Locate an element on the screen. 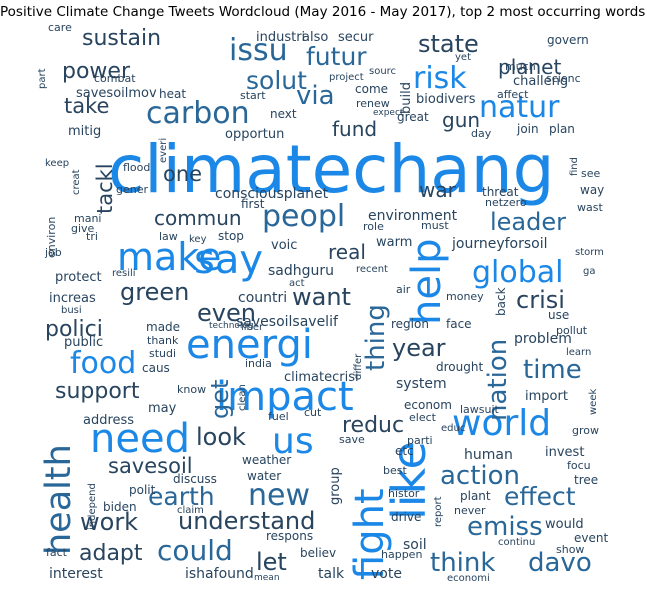 The height and width of the screenshot is (590, 647). word-act: act is located at coordinates (297, 283).